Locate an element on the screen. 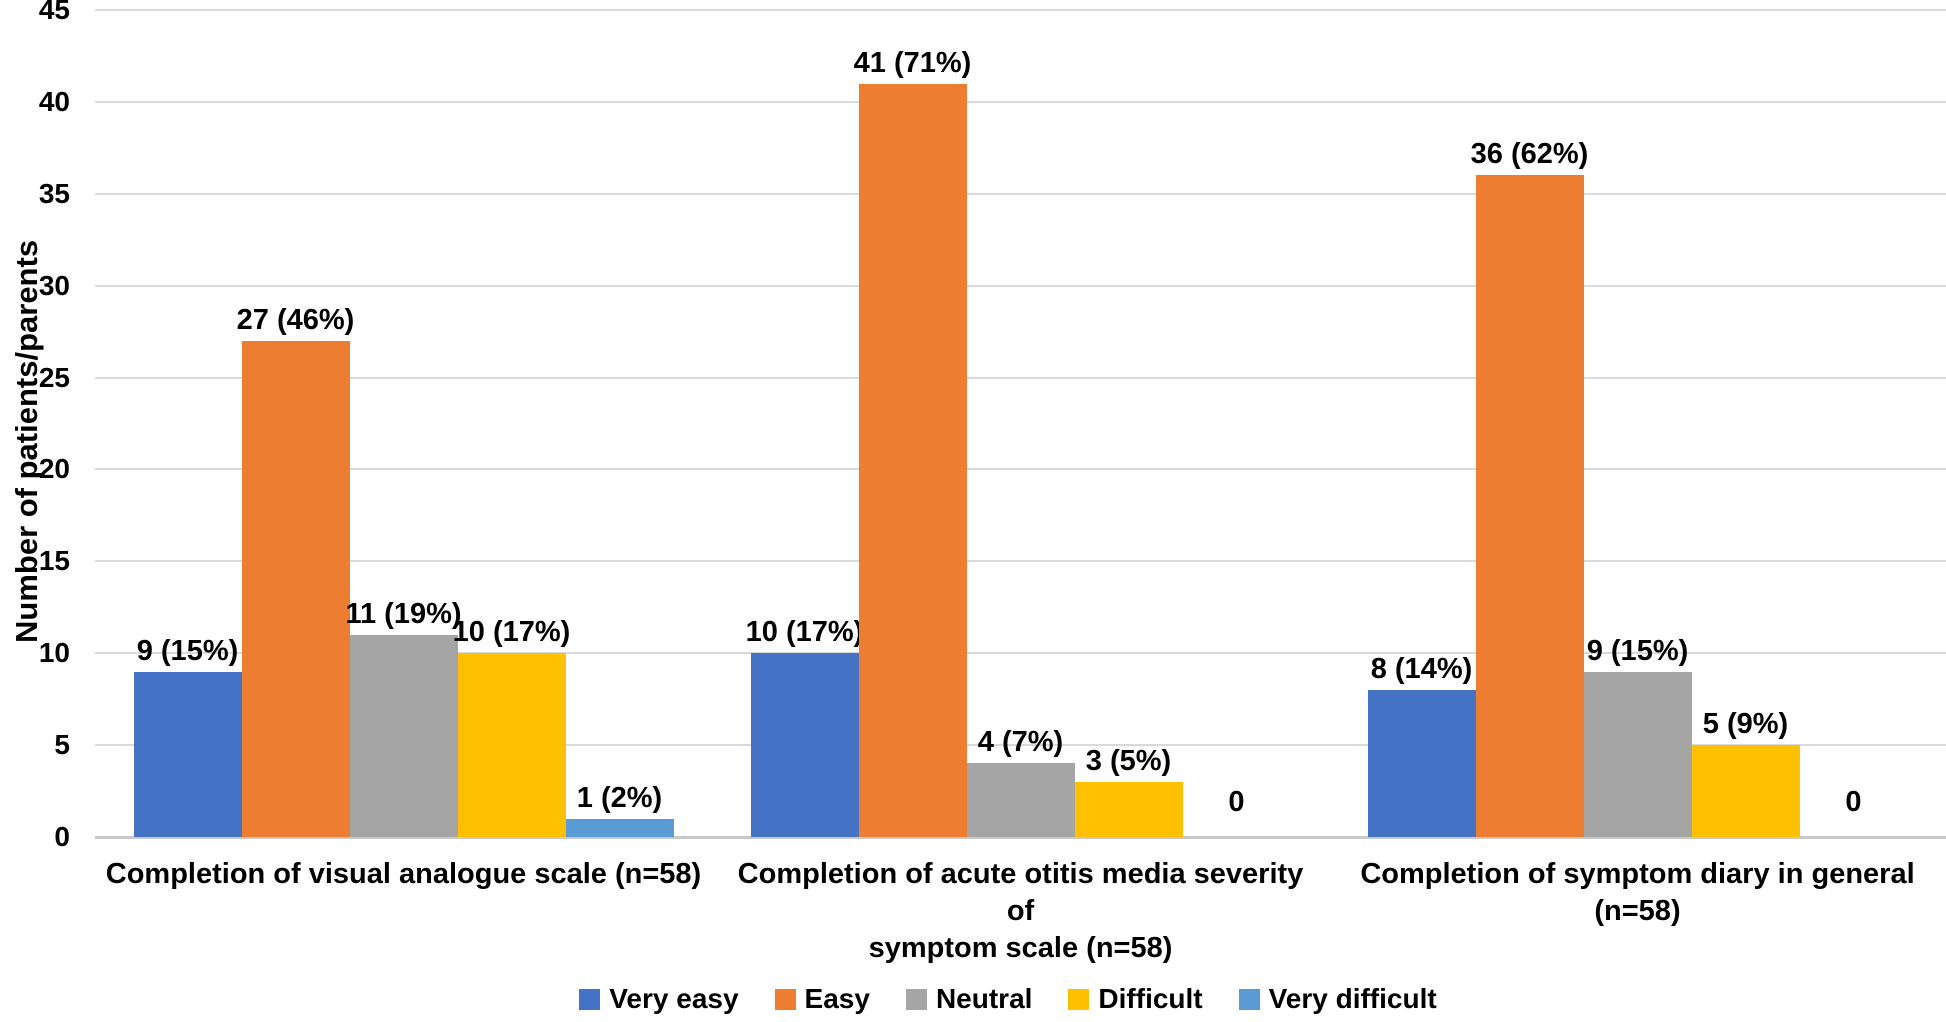 This screenshot has height=1022, width=1946. legend-label-very-difficult: Very difficult is located at coordinates (1352, 998).